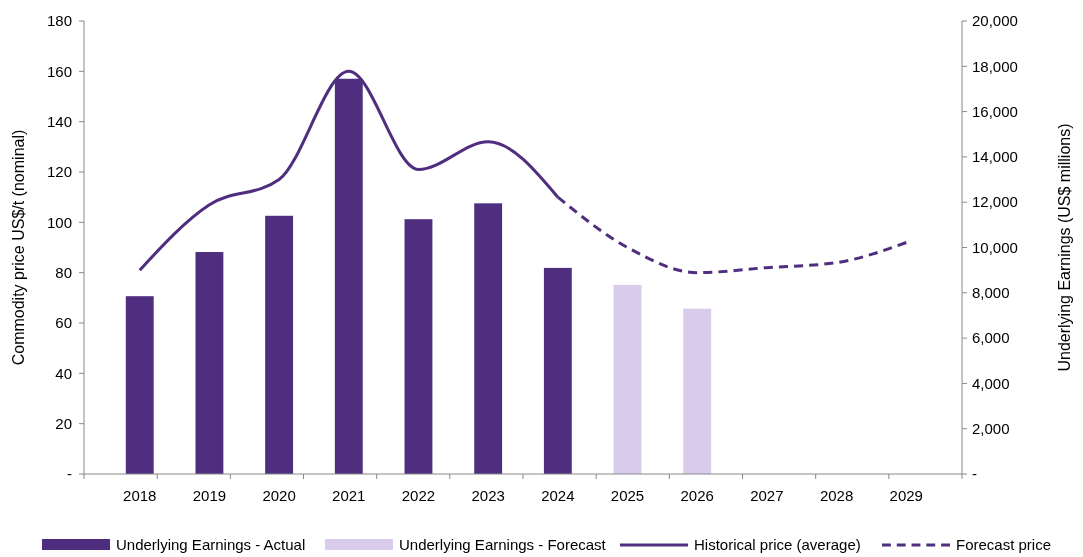 This screenshot has height=557, width=1083. Describe the element at coordinates (59, 21) in the screenshot. I see `y-tick-label: 180` at that location.